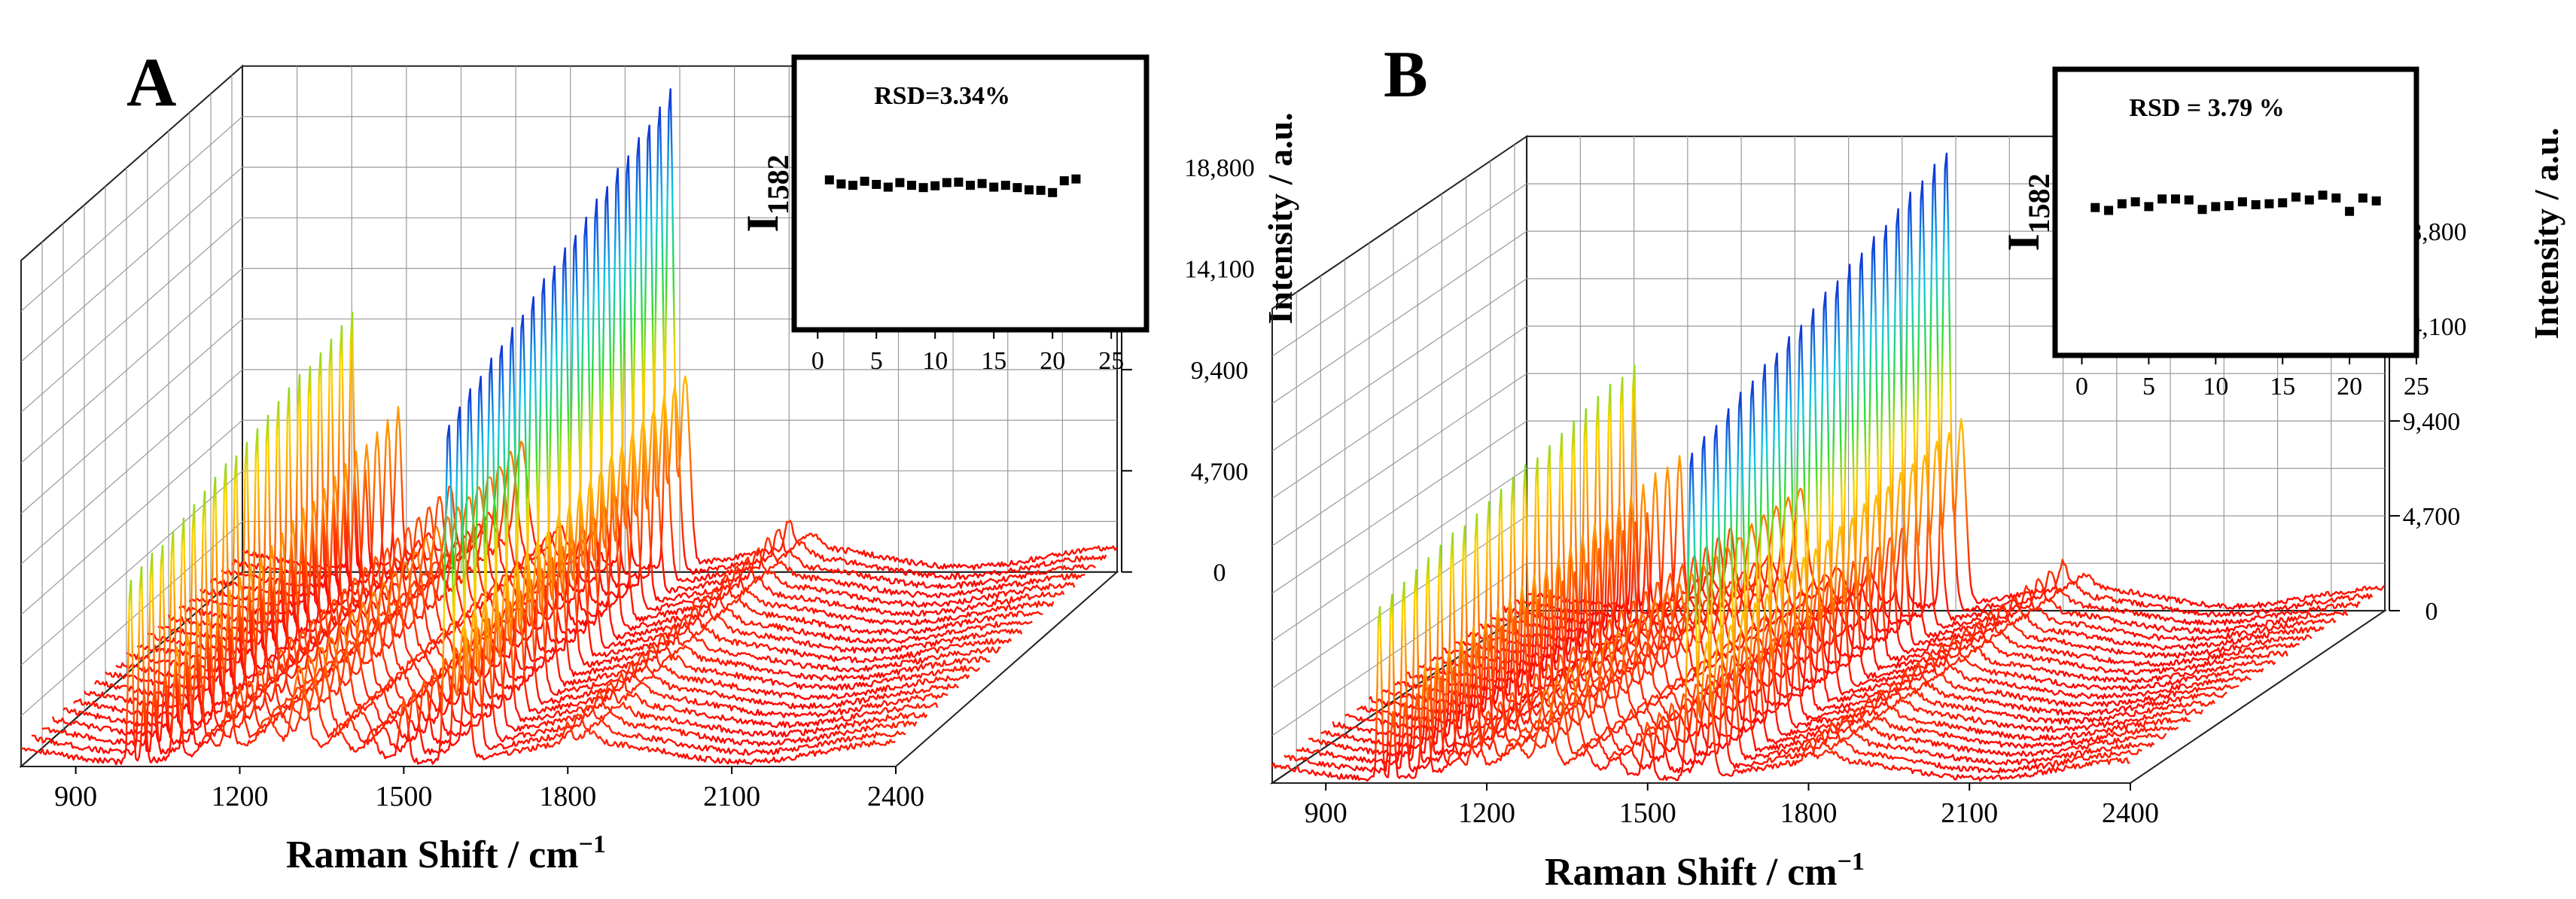 The width and height of the screenshot is (2576, 899). Describe the element at coordinates (2283, 387) in the screenshot. I see `inset-x-tick-label: 15` at that location.